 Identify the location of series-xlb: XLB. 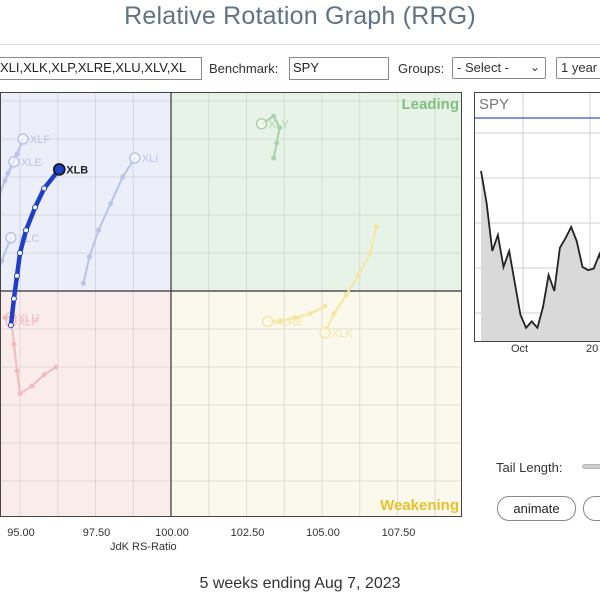
(47, 246).